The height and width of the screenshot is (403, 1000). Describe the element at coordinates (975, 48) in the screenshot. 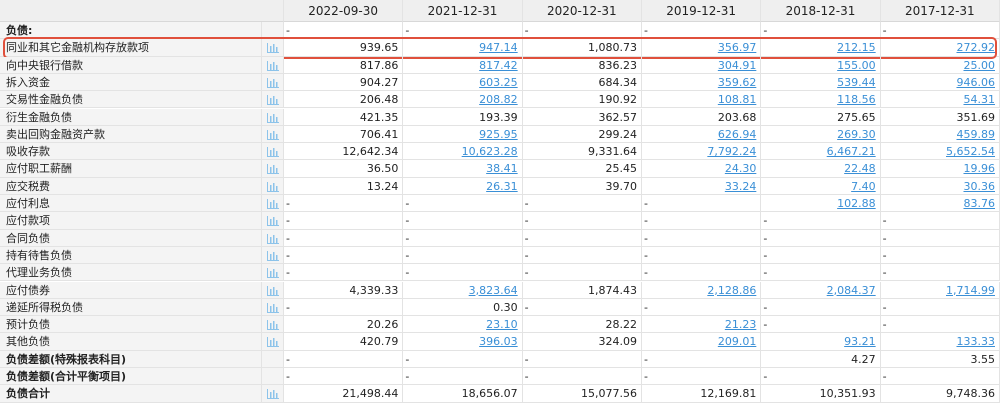

I see `value-link: 272.92` at that location.